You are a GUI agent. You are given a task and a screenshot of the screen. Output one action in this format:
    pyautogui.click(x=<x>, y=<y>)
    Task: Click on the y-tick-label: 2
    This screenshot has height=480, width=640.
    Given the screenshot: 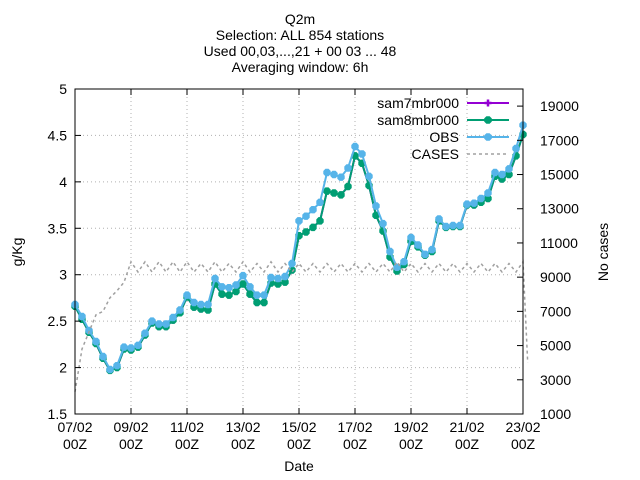 What is the action you would take?
    pyautogui.click(x=63, y=368)
    